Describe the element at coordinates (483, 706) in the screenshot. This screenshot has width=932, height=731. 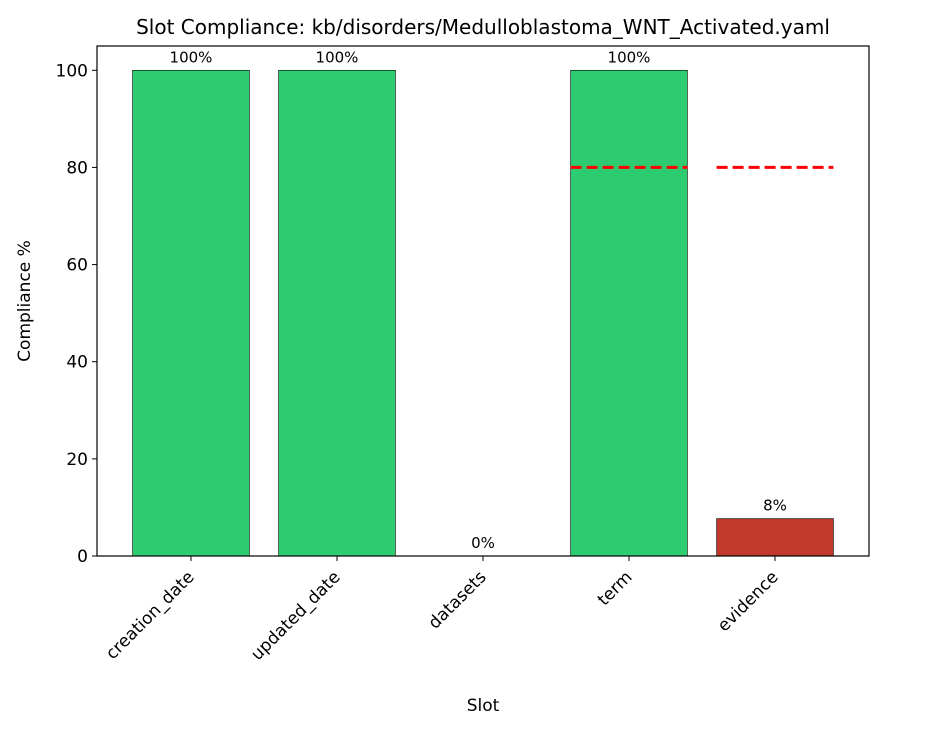
I see `x-axis-label: Slot` at that location.